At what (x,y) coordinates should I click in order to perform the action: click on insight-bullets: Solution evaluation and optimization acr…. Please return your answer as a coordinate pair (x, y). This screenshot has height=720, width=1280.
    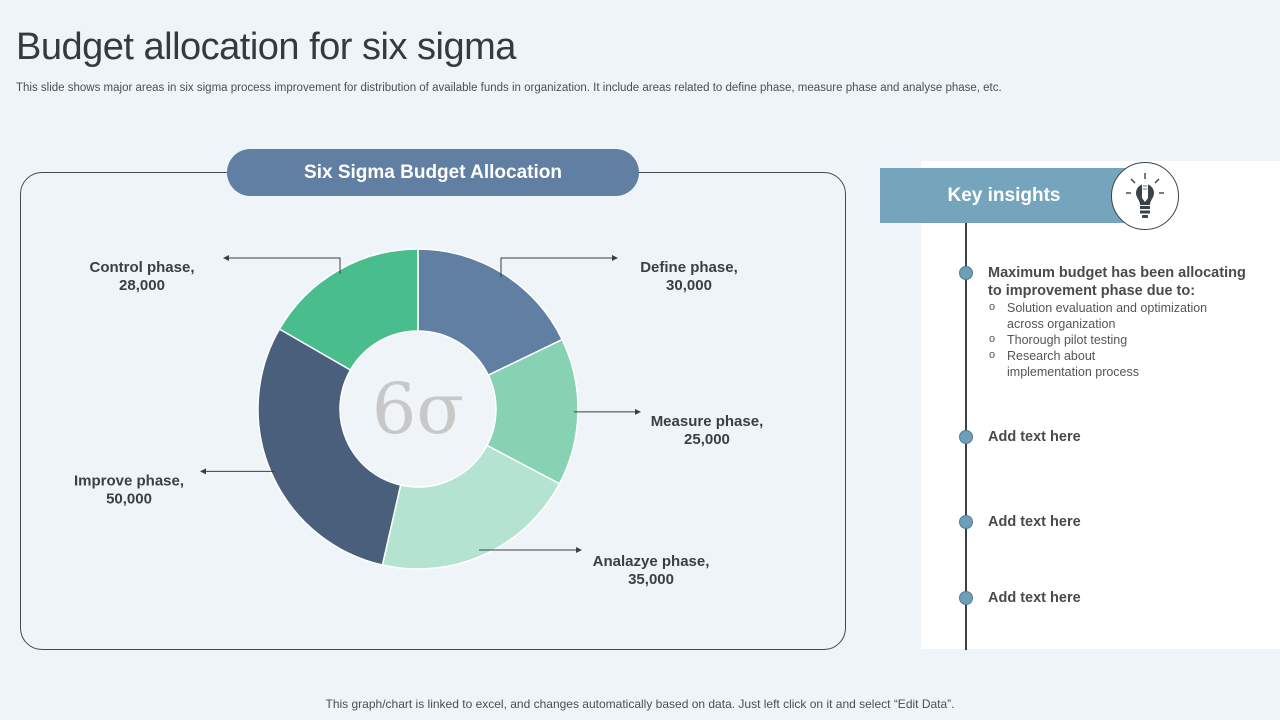
    Looking at the image, I should click on (1113, 339).